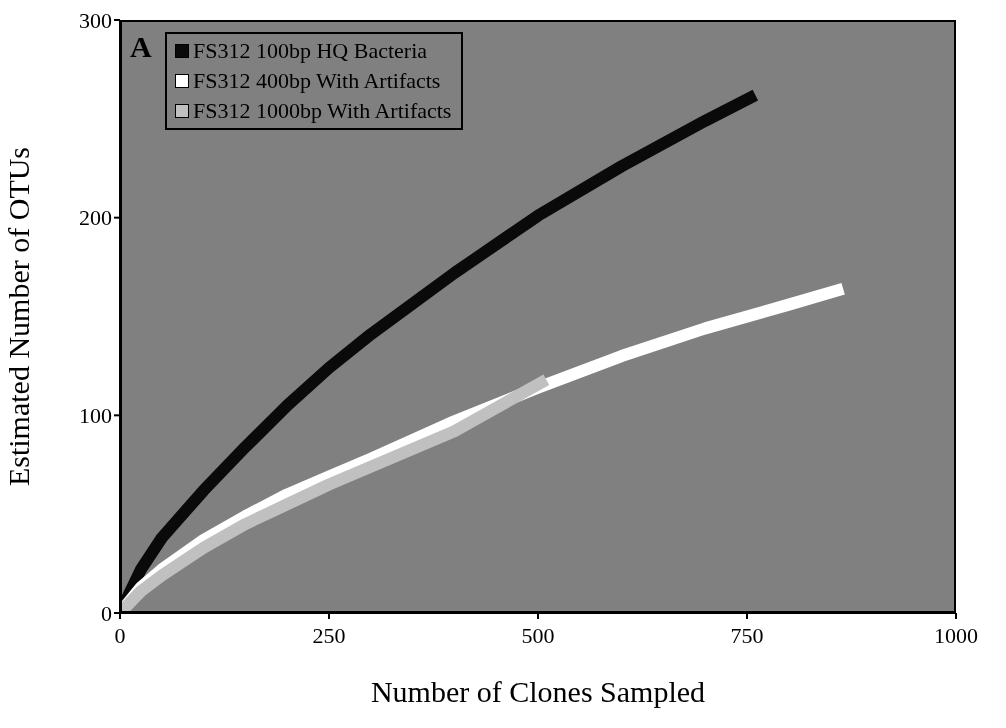 The image size is (1006, 728). Describe the element at coordinates (310, 51) in the screenshot. I see `legend-label: FS312 100bp HQ Bacteria` at that location.